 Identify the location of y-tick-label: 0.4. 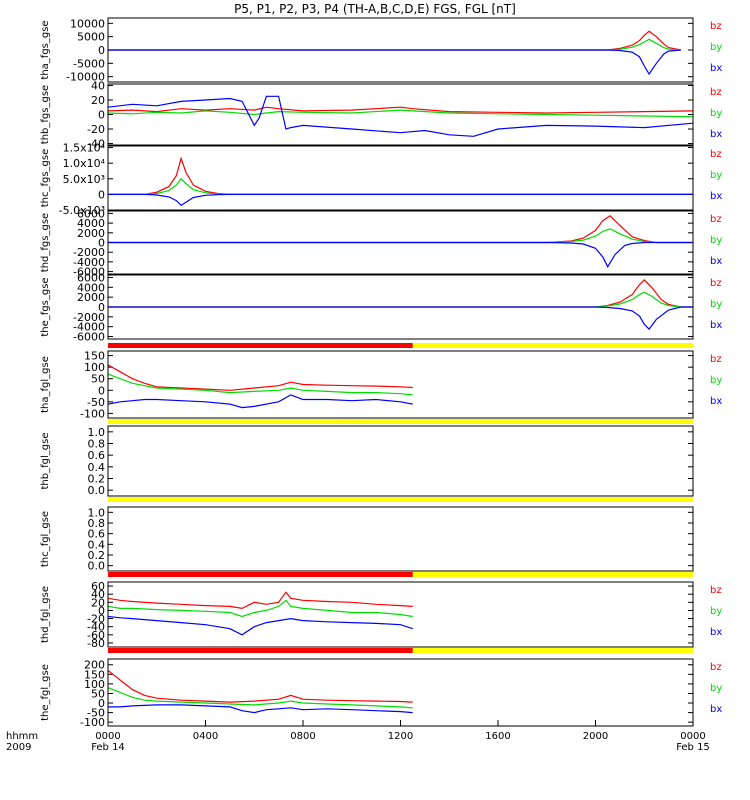
(97, 467).